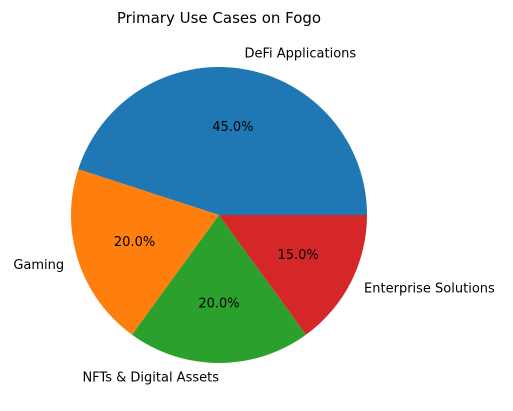 Image resolution: width=513 pixels, height=411 pixels. Describe the element at coordinates (219, 18) in the screenshot. I see `chart-title: Primary Use Cases on Fogo` at that location.